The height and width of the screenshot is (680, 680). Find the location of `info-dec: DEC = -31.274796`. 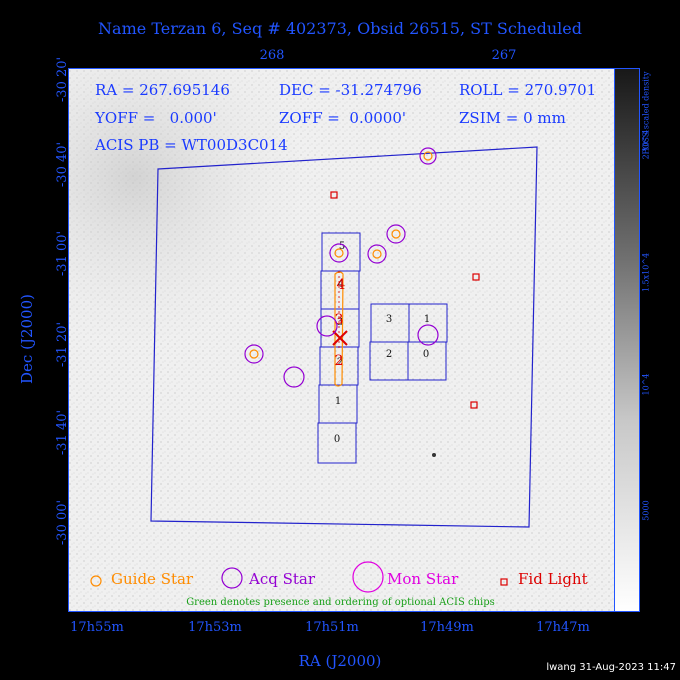

info-dec: DEC = -31.274796 is located at coordinates (350, 90).